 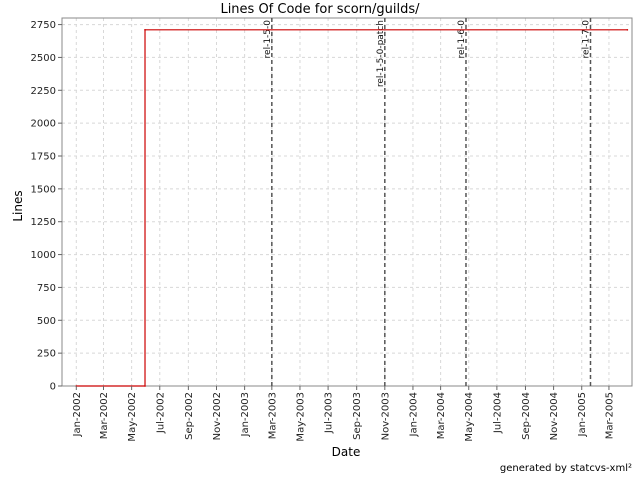 What do you see at coordinates (462, 39) in the screenshot?
I see `release-marker-label: rel-1-6-0` at bounding box center [462, 39].